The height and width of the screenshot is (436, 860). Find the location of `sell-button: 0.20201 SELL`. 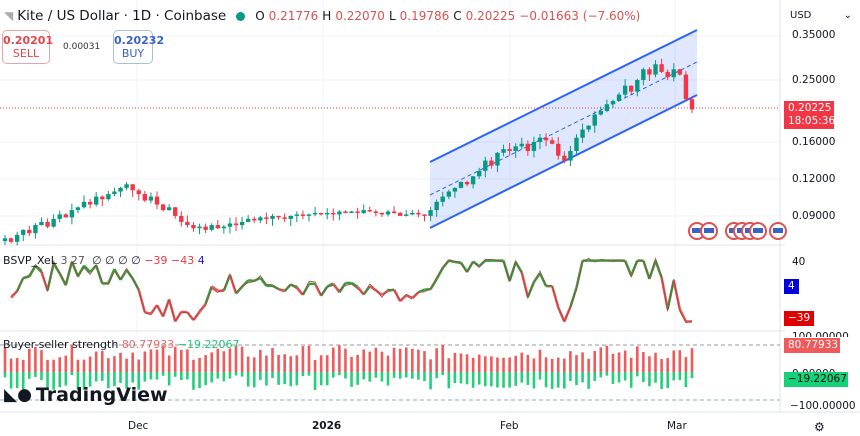

sell-button: 0.20201 SELL is located at coordinates (27, 47).